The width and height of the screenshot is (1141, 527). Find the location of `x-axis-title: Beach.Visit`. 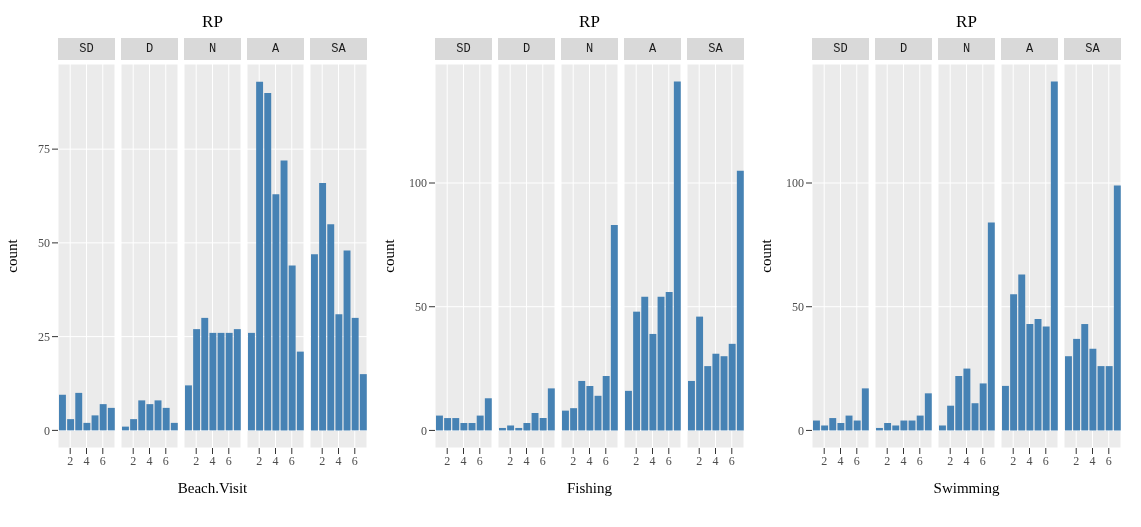

x-axis-title: Beach.Visit is located at coordinates (212, 488).